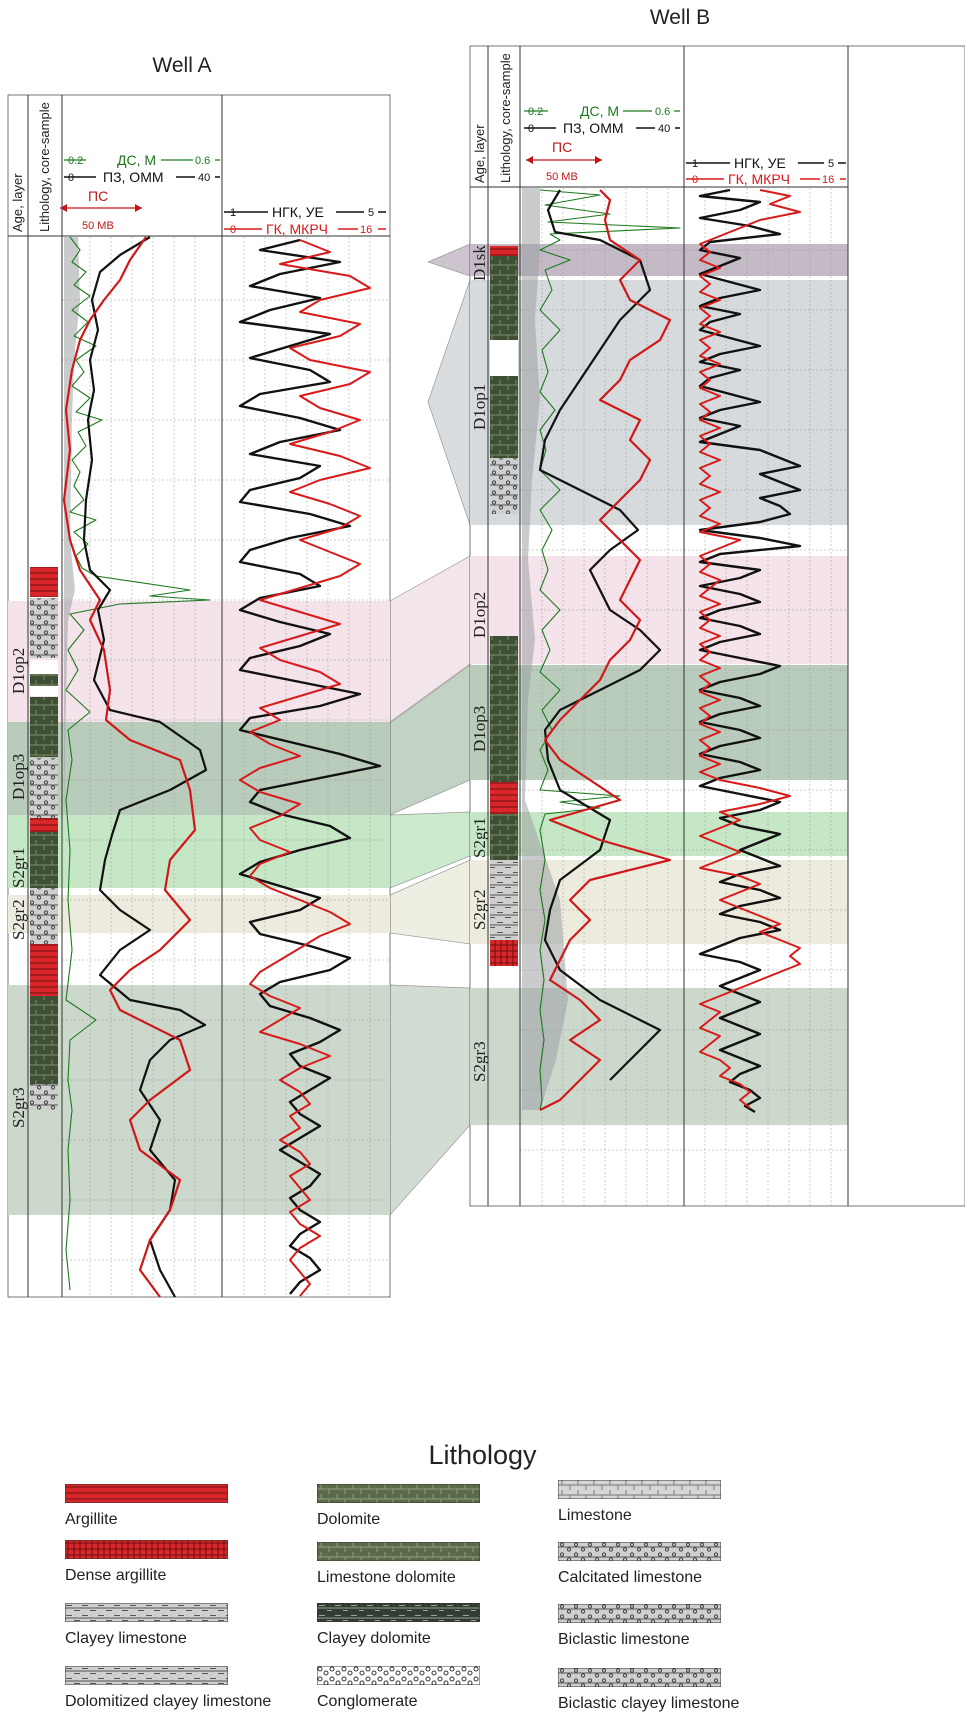  What do you see at coordinates (91, 1519) in the screenshot?
I see `legend-label: Argillite` at bounding box center [91, 1519].